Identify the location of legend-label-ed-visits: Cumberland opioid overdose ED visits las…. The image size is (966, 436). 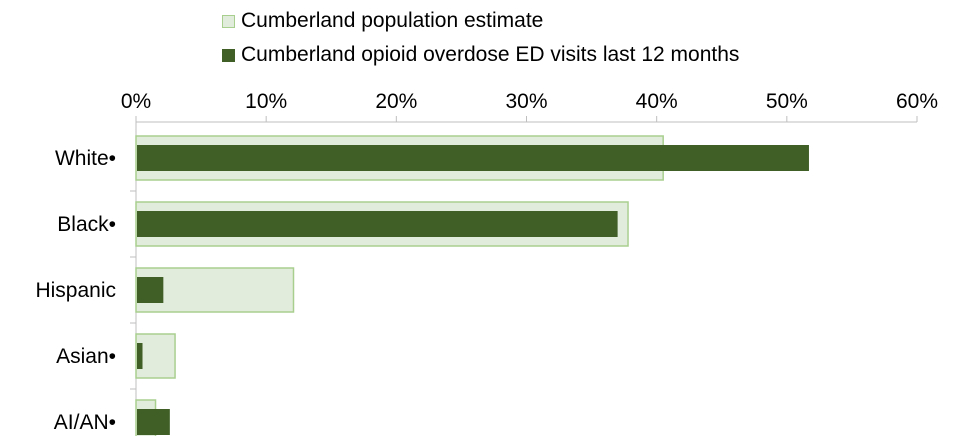
(490, 54).